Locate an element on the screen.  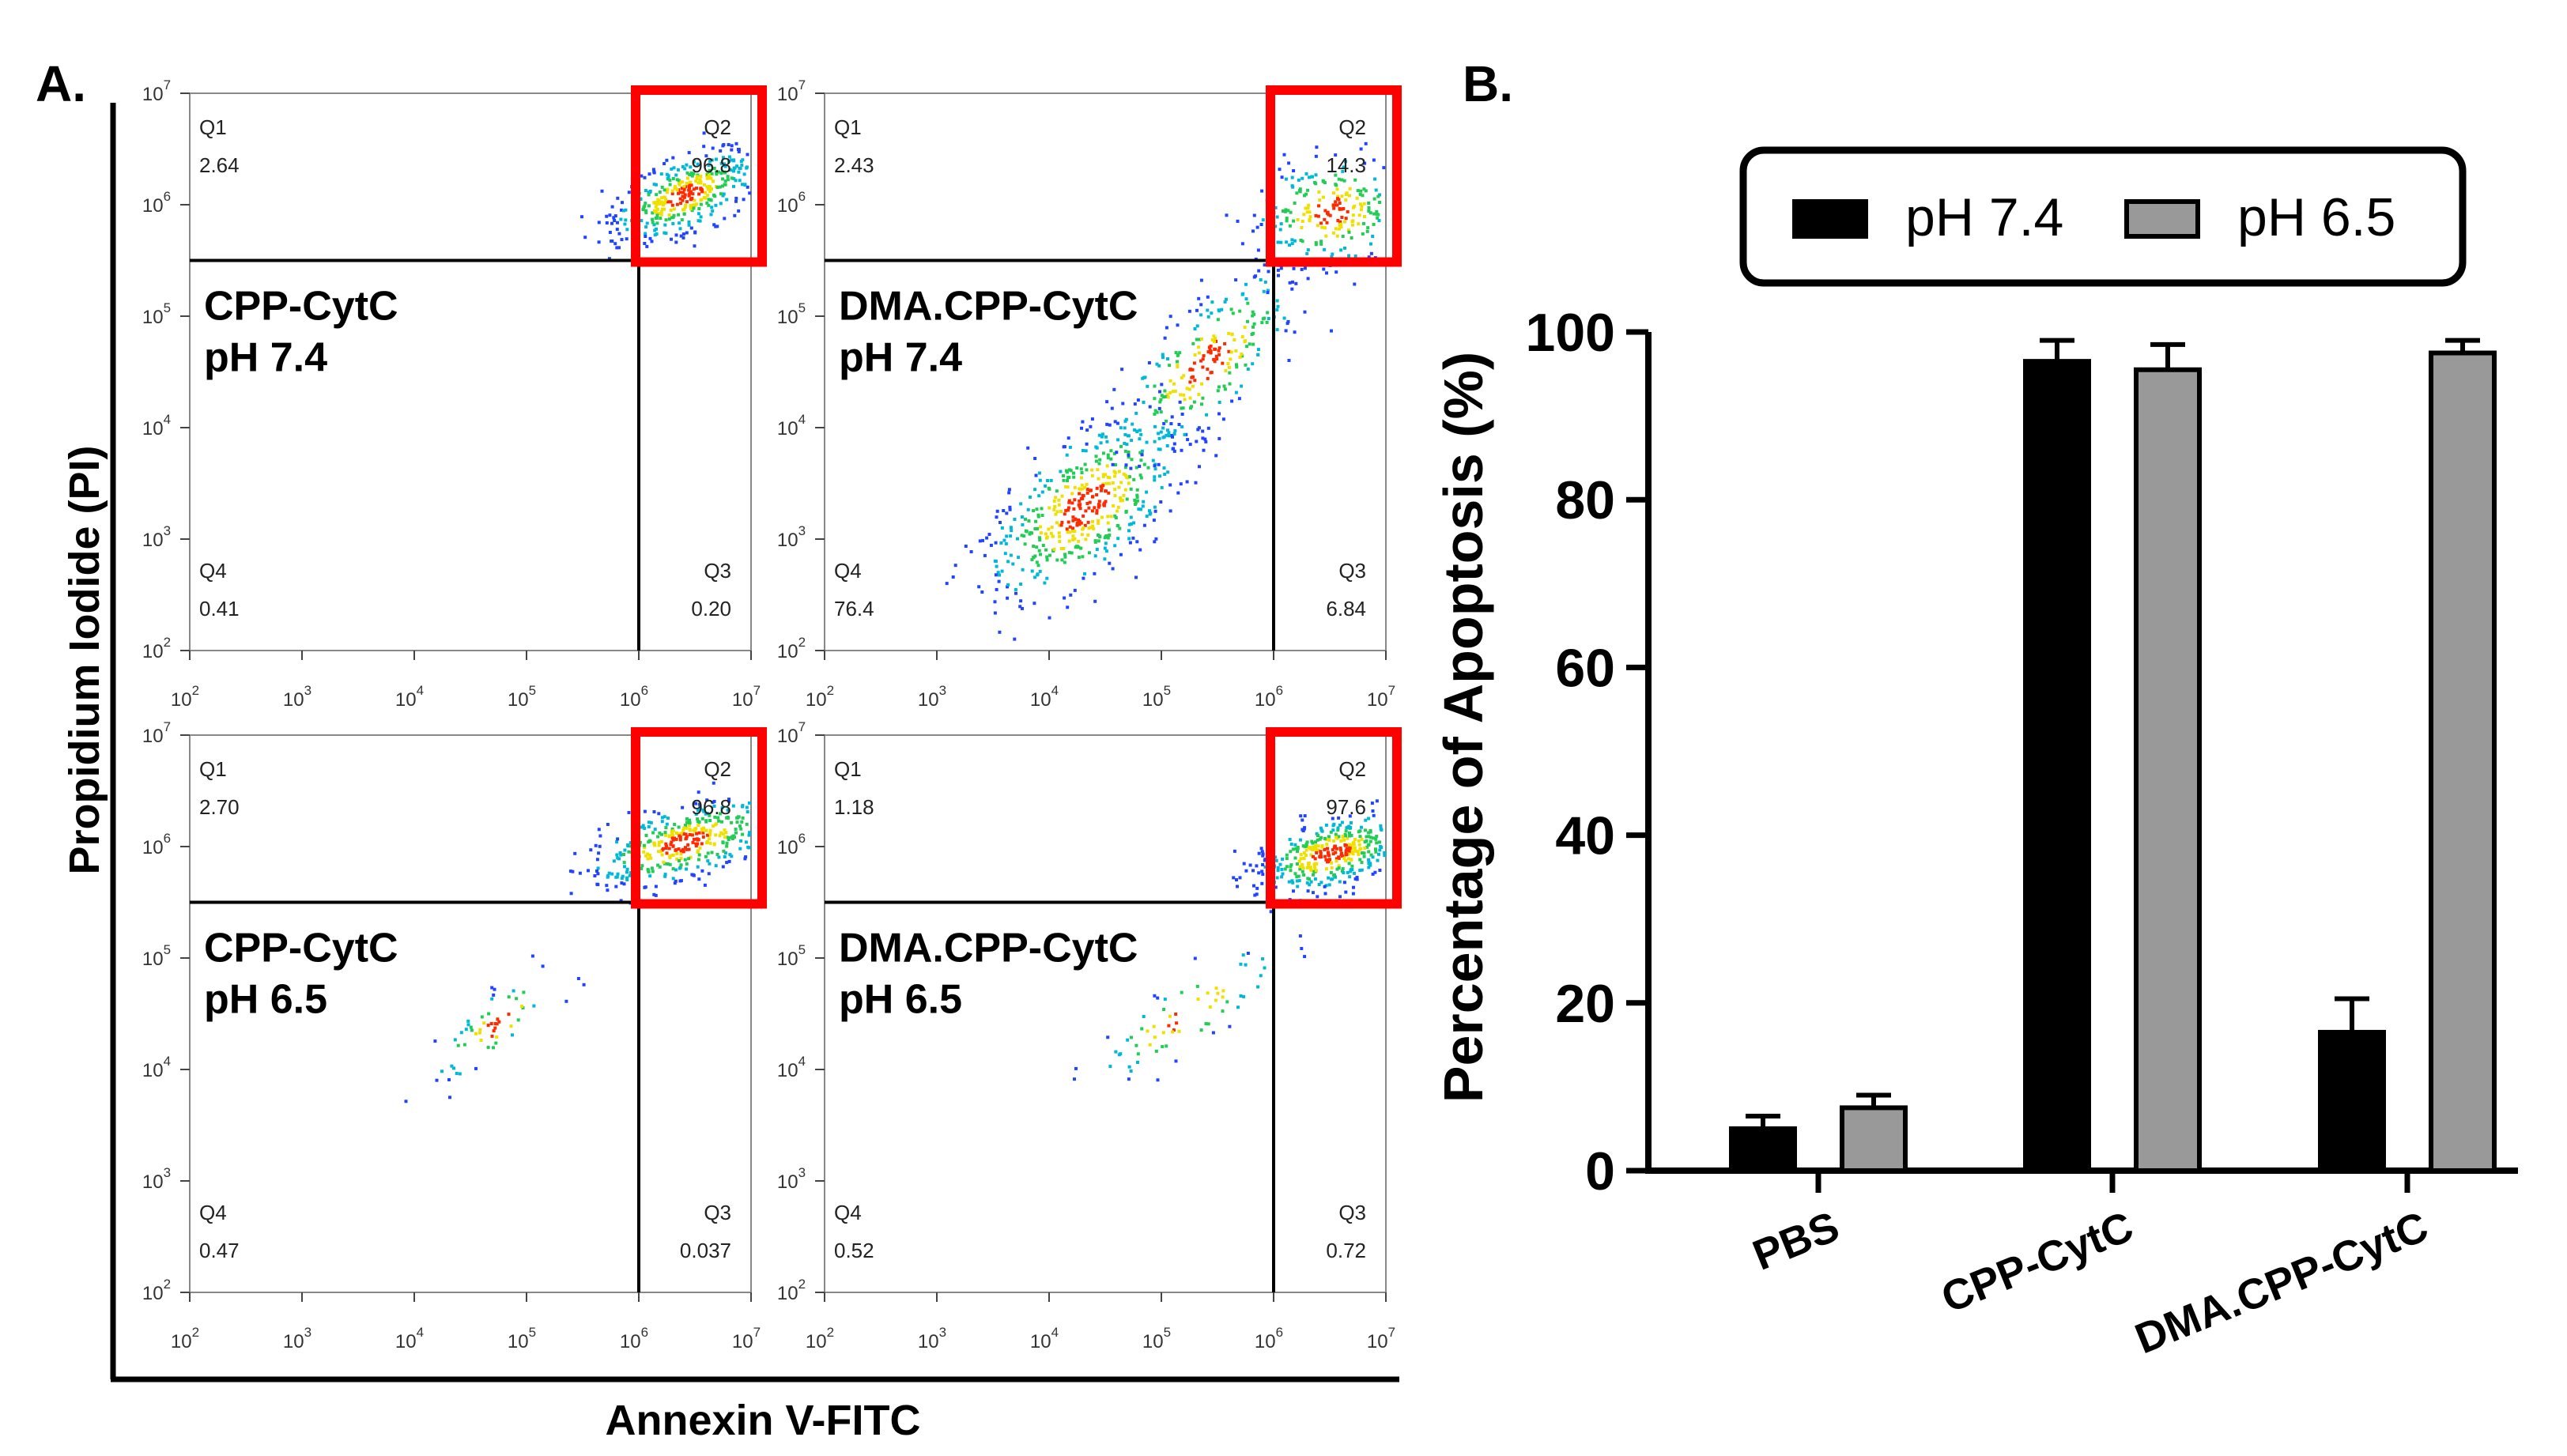
quadrant-value: 97.6 is located at coordinates (1346, 807).